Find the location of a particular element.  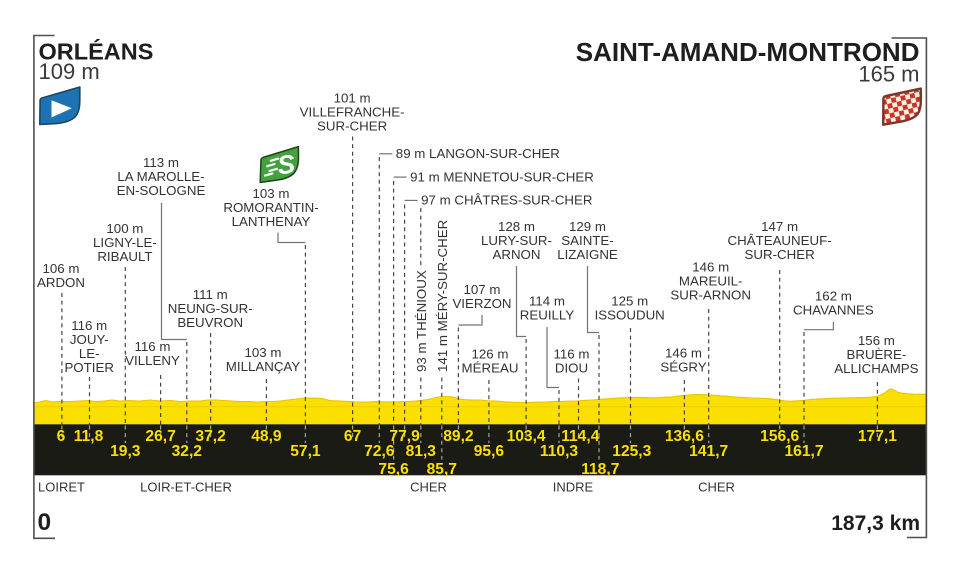

svg-text: 0 is located at coordinates (45, 522).